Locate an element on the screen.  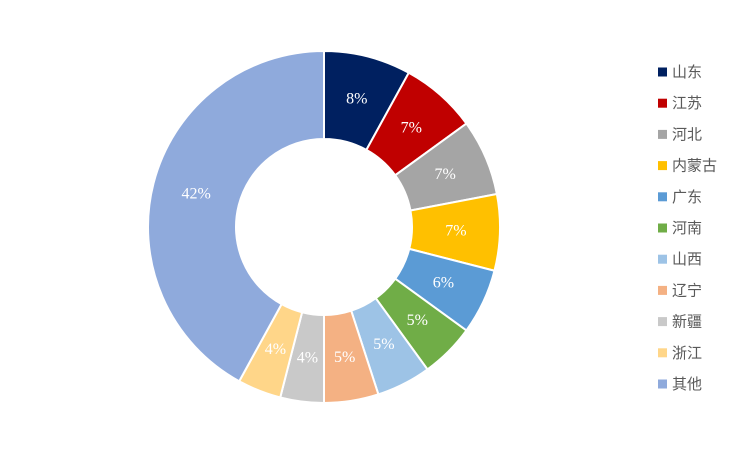
legend-label-2: 河北 is located at coordinates (687, 134).